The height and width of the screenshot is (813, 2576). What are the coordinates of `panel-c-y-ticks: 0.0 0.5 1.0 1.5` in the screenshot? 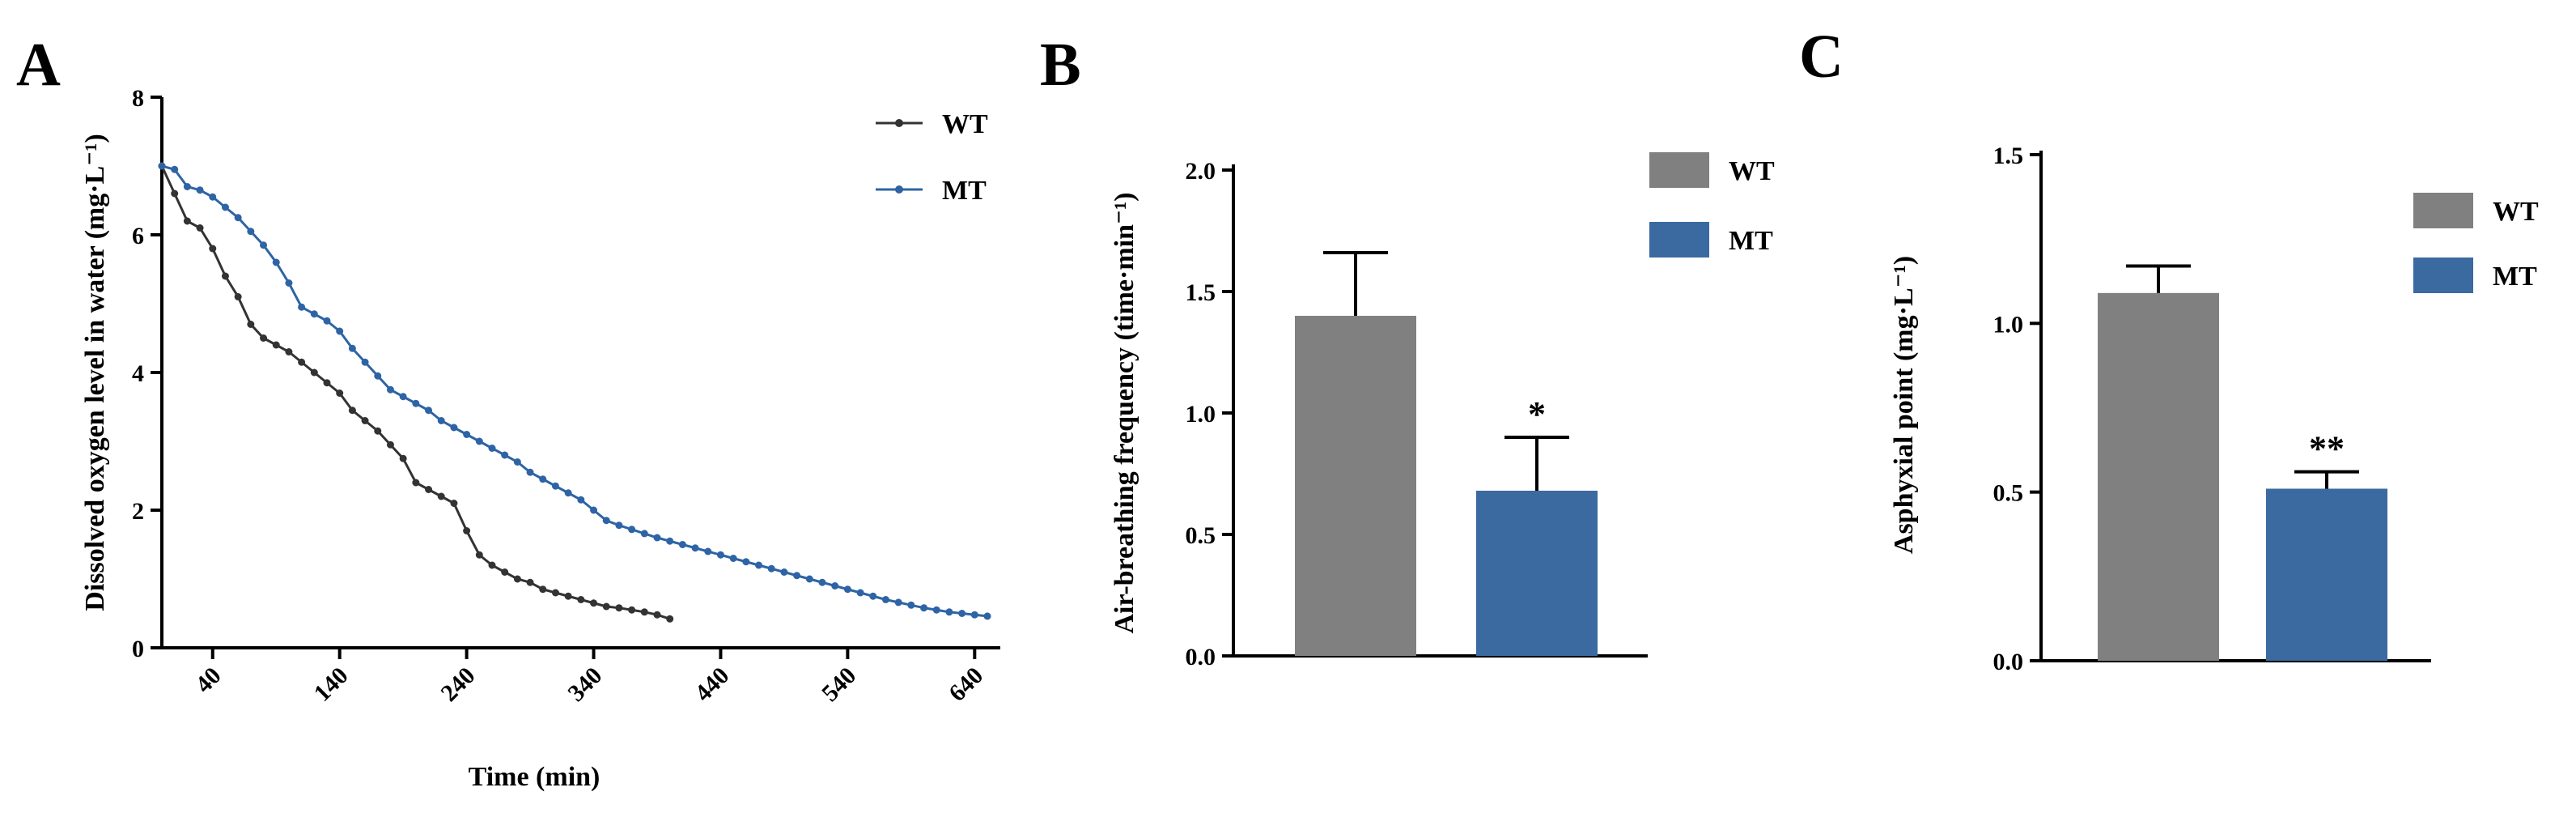 It's located at (2017, 409).